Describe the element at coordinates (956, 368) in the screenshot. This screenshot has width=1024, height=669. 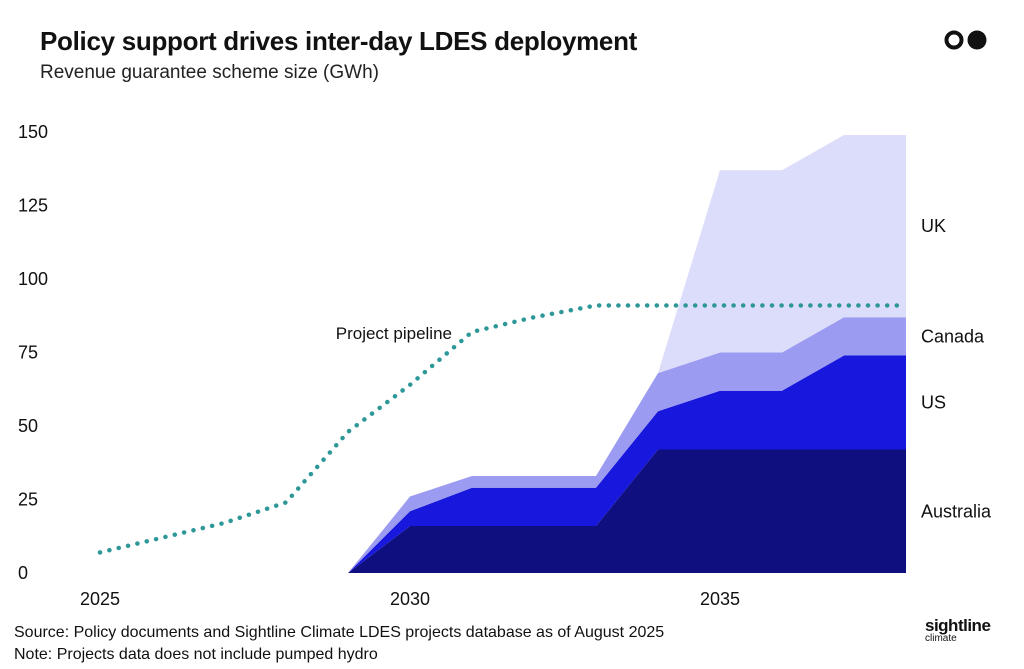
I see `series-labels: Australia US Canada UK` at that location.